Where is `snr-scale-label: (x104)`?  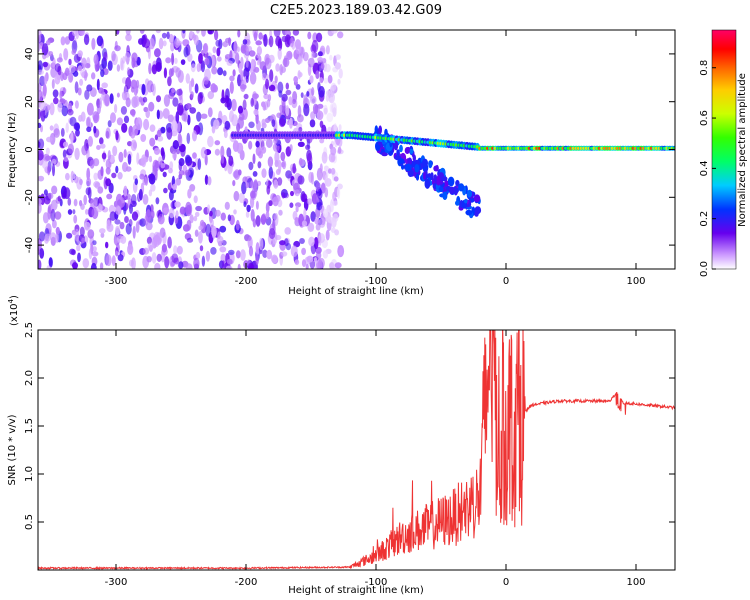 snr-scale-label: (x104) is located at coordinates (13, 310).